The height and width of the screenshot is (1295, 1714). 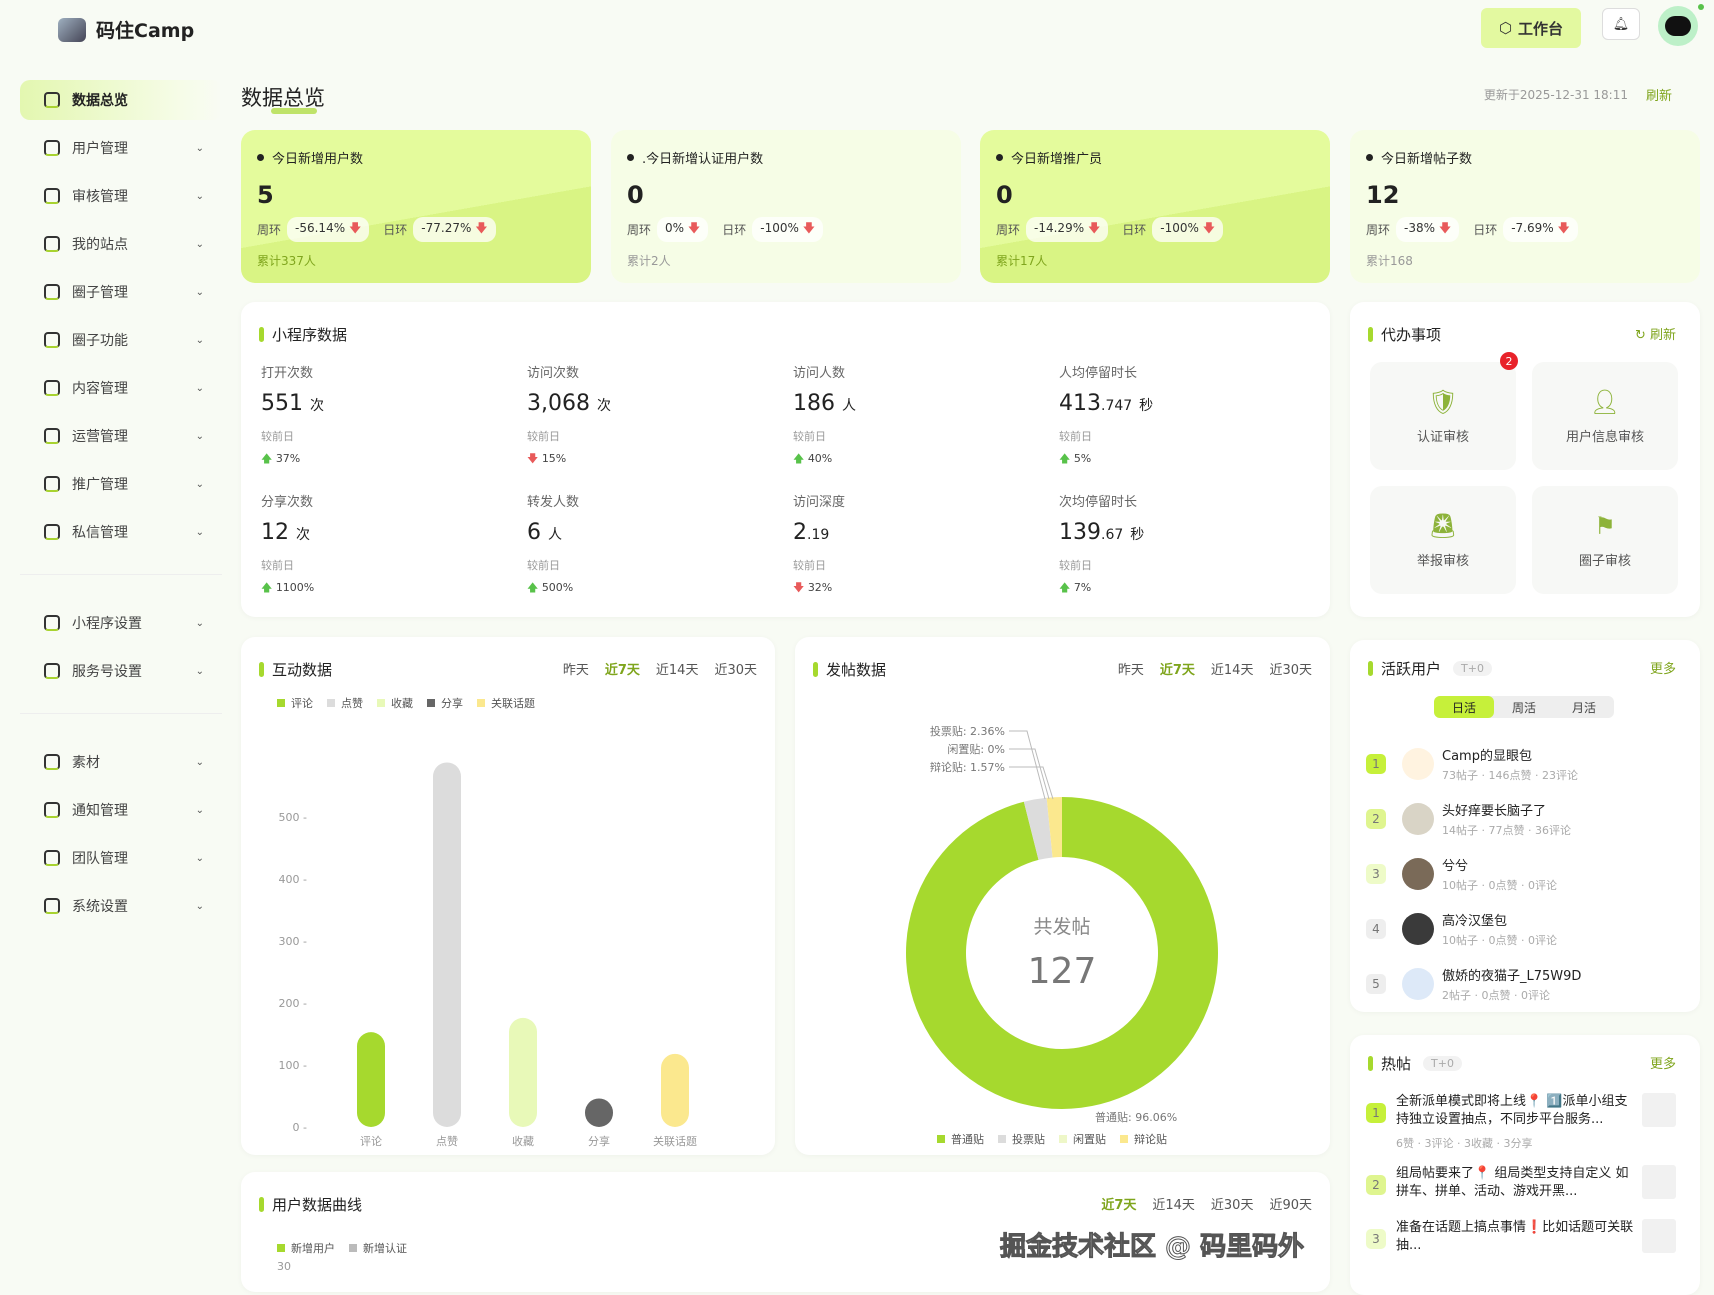 What do you see at coordinates (121, 292) in the screenshot?
I see `sidebar-item: 圈子管理 ⌄` at bounding box center [121, 292].